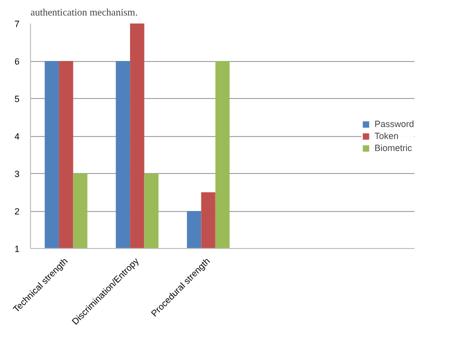 This screenshot has width=451, height=351. What do you see at coordinates (394, 123) in the screenshot?
I see `legend-label: Password` at bounding box center [394, 123].